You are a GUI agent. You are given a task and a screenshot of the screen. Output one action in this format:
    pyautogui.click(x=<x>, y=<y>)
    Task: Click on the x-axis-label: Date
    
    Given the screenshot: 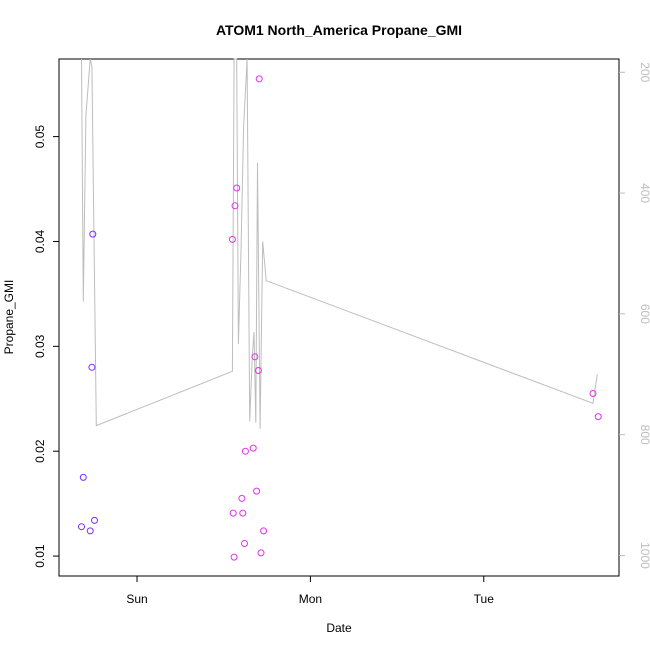 What is the action you would take?
    pyautogui.click(x=339, y=628)
    